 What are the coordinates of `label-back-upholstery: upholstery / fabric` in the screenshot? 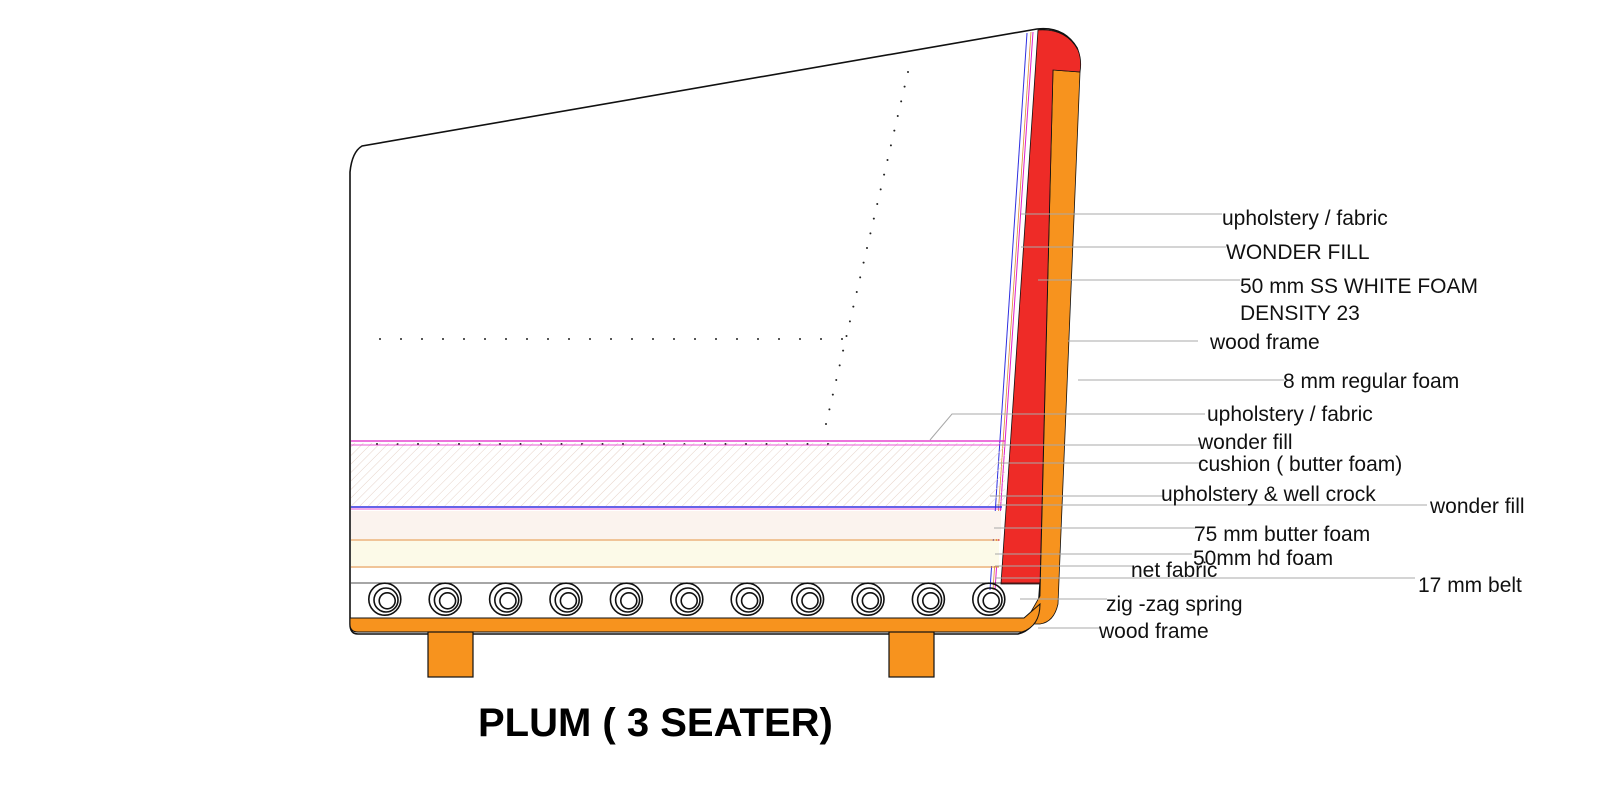 It's located at (1305, 218).